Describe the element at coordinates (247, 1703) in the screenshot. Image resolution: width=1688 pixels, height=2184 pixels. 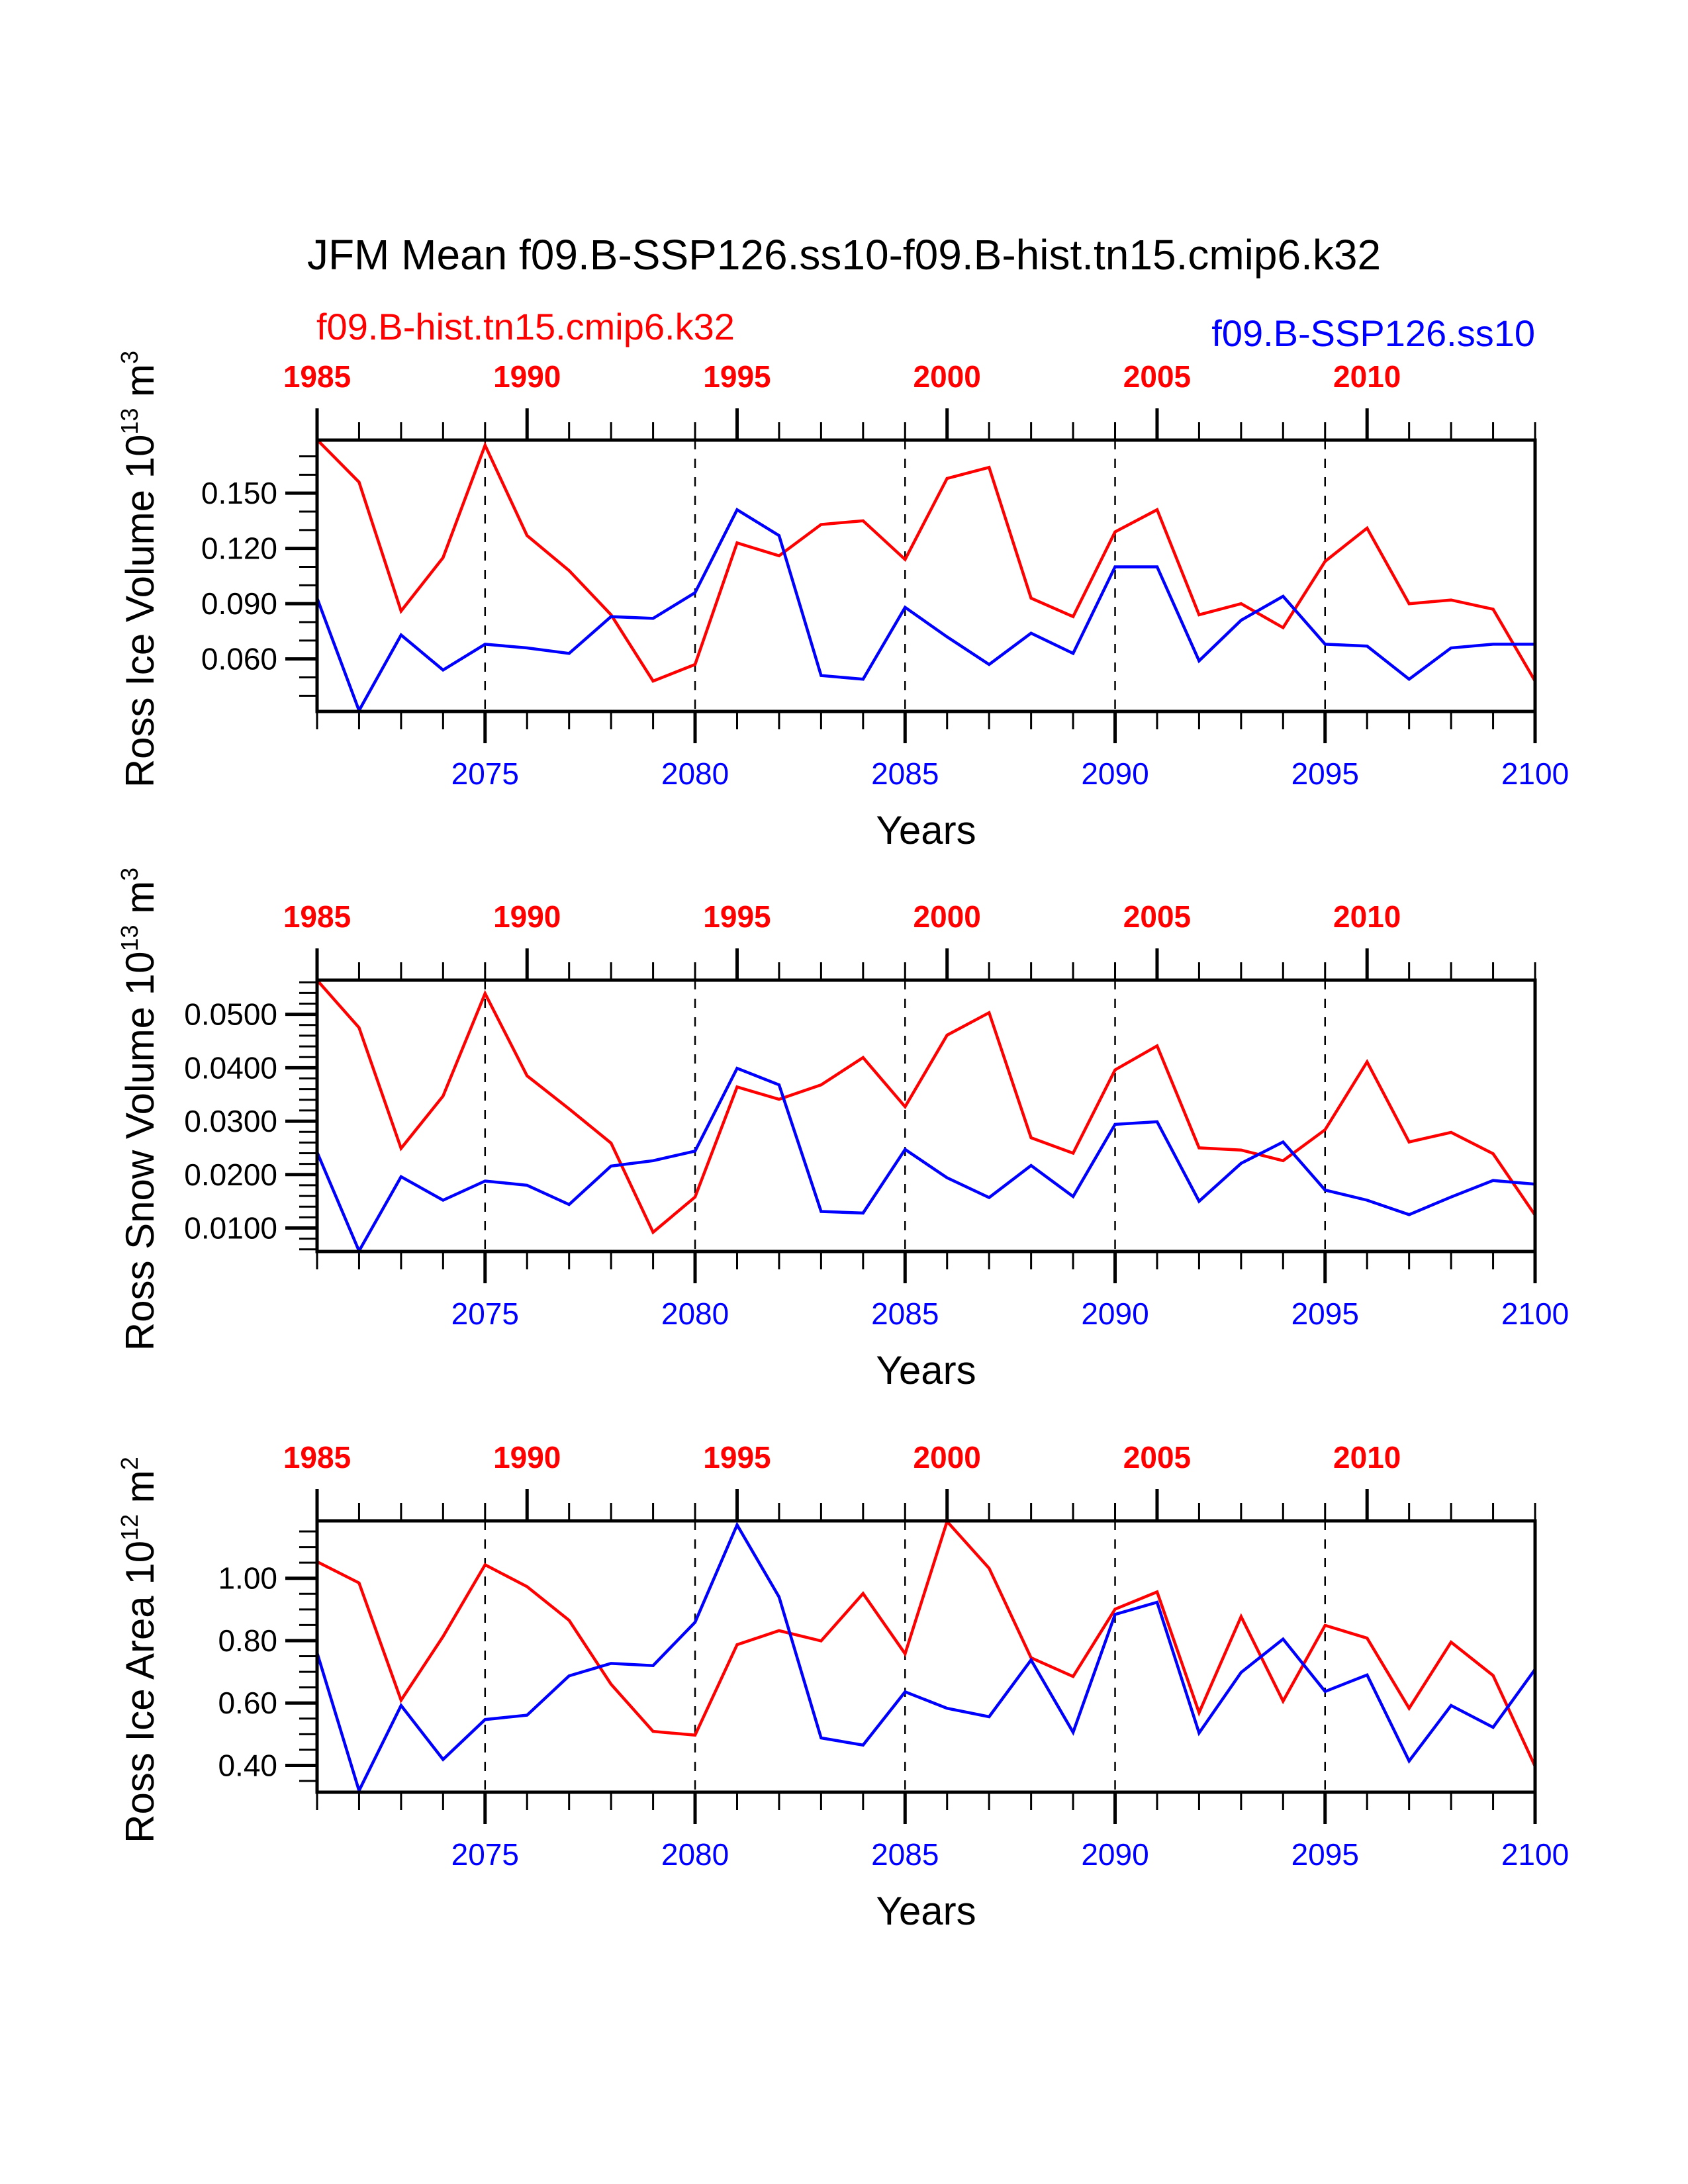
I see `y-tick-label: 0.60` at that location.